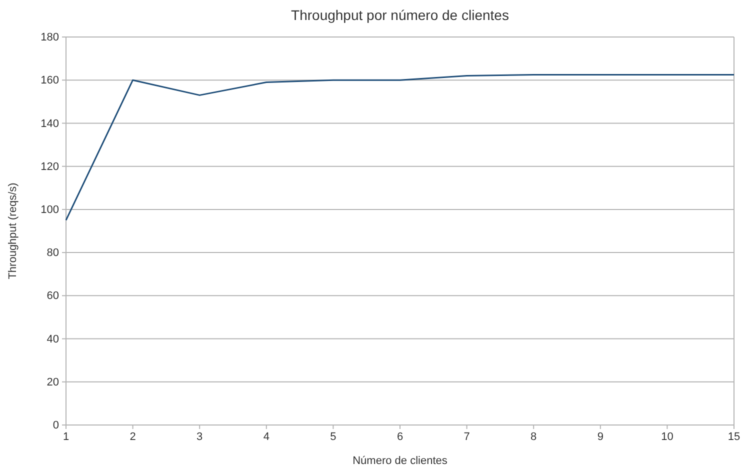 The height and width of the screenshot is (473, 744). What do you see at coordinates (55, 426) in the screenshot?
I see `y-tick-label: 0` at bounding box center [55, 426].